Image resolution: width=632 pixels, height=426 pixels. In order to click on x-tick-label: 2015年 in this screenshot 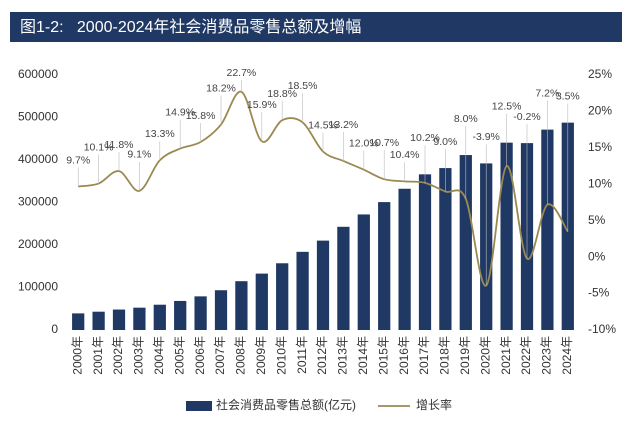, I will do `click(383, 355)`.